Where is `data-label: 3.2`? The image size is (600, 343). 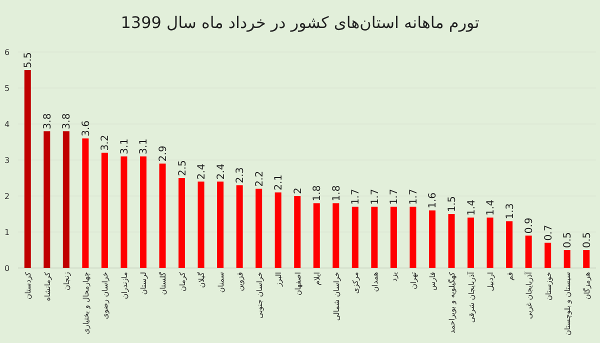 data-label: 3.2 is located at coordinates (106, 142).